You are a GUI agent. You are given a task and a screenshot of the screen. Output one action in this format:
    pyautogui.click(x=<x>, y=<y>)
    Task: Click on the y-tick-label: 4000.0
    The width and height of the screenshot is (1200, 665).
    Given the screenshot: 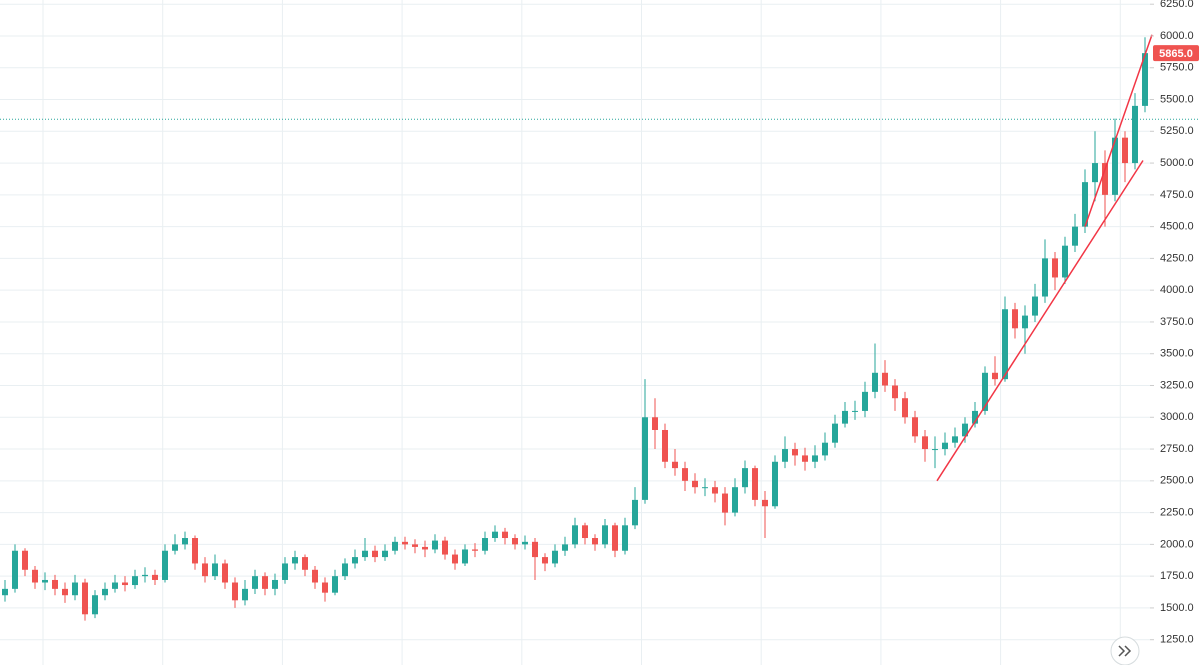 What is the action you would take?
    pyautogui.click(x=1177, y=290)
    